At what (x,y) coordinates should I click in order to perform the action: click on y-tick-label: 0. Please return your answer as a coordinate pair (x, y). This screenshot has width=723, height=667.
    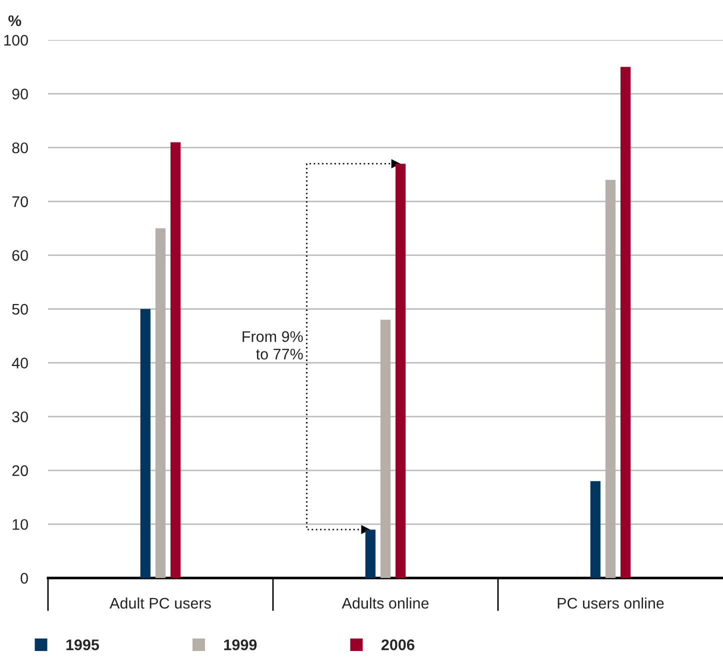
    Looking at the image, I should click on (24, 578).